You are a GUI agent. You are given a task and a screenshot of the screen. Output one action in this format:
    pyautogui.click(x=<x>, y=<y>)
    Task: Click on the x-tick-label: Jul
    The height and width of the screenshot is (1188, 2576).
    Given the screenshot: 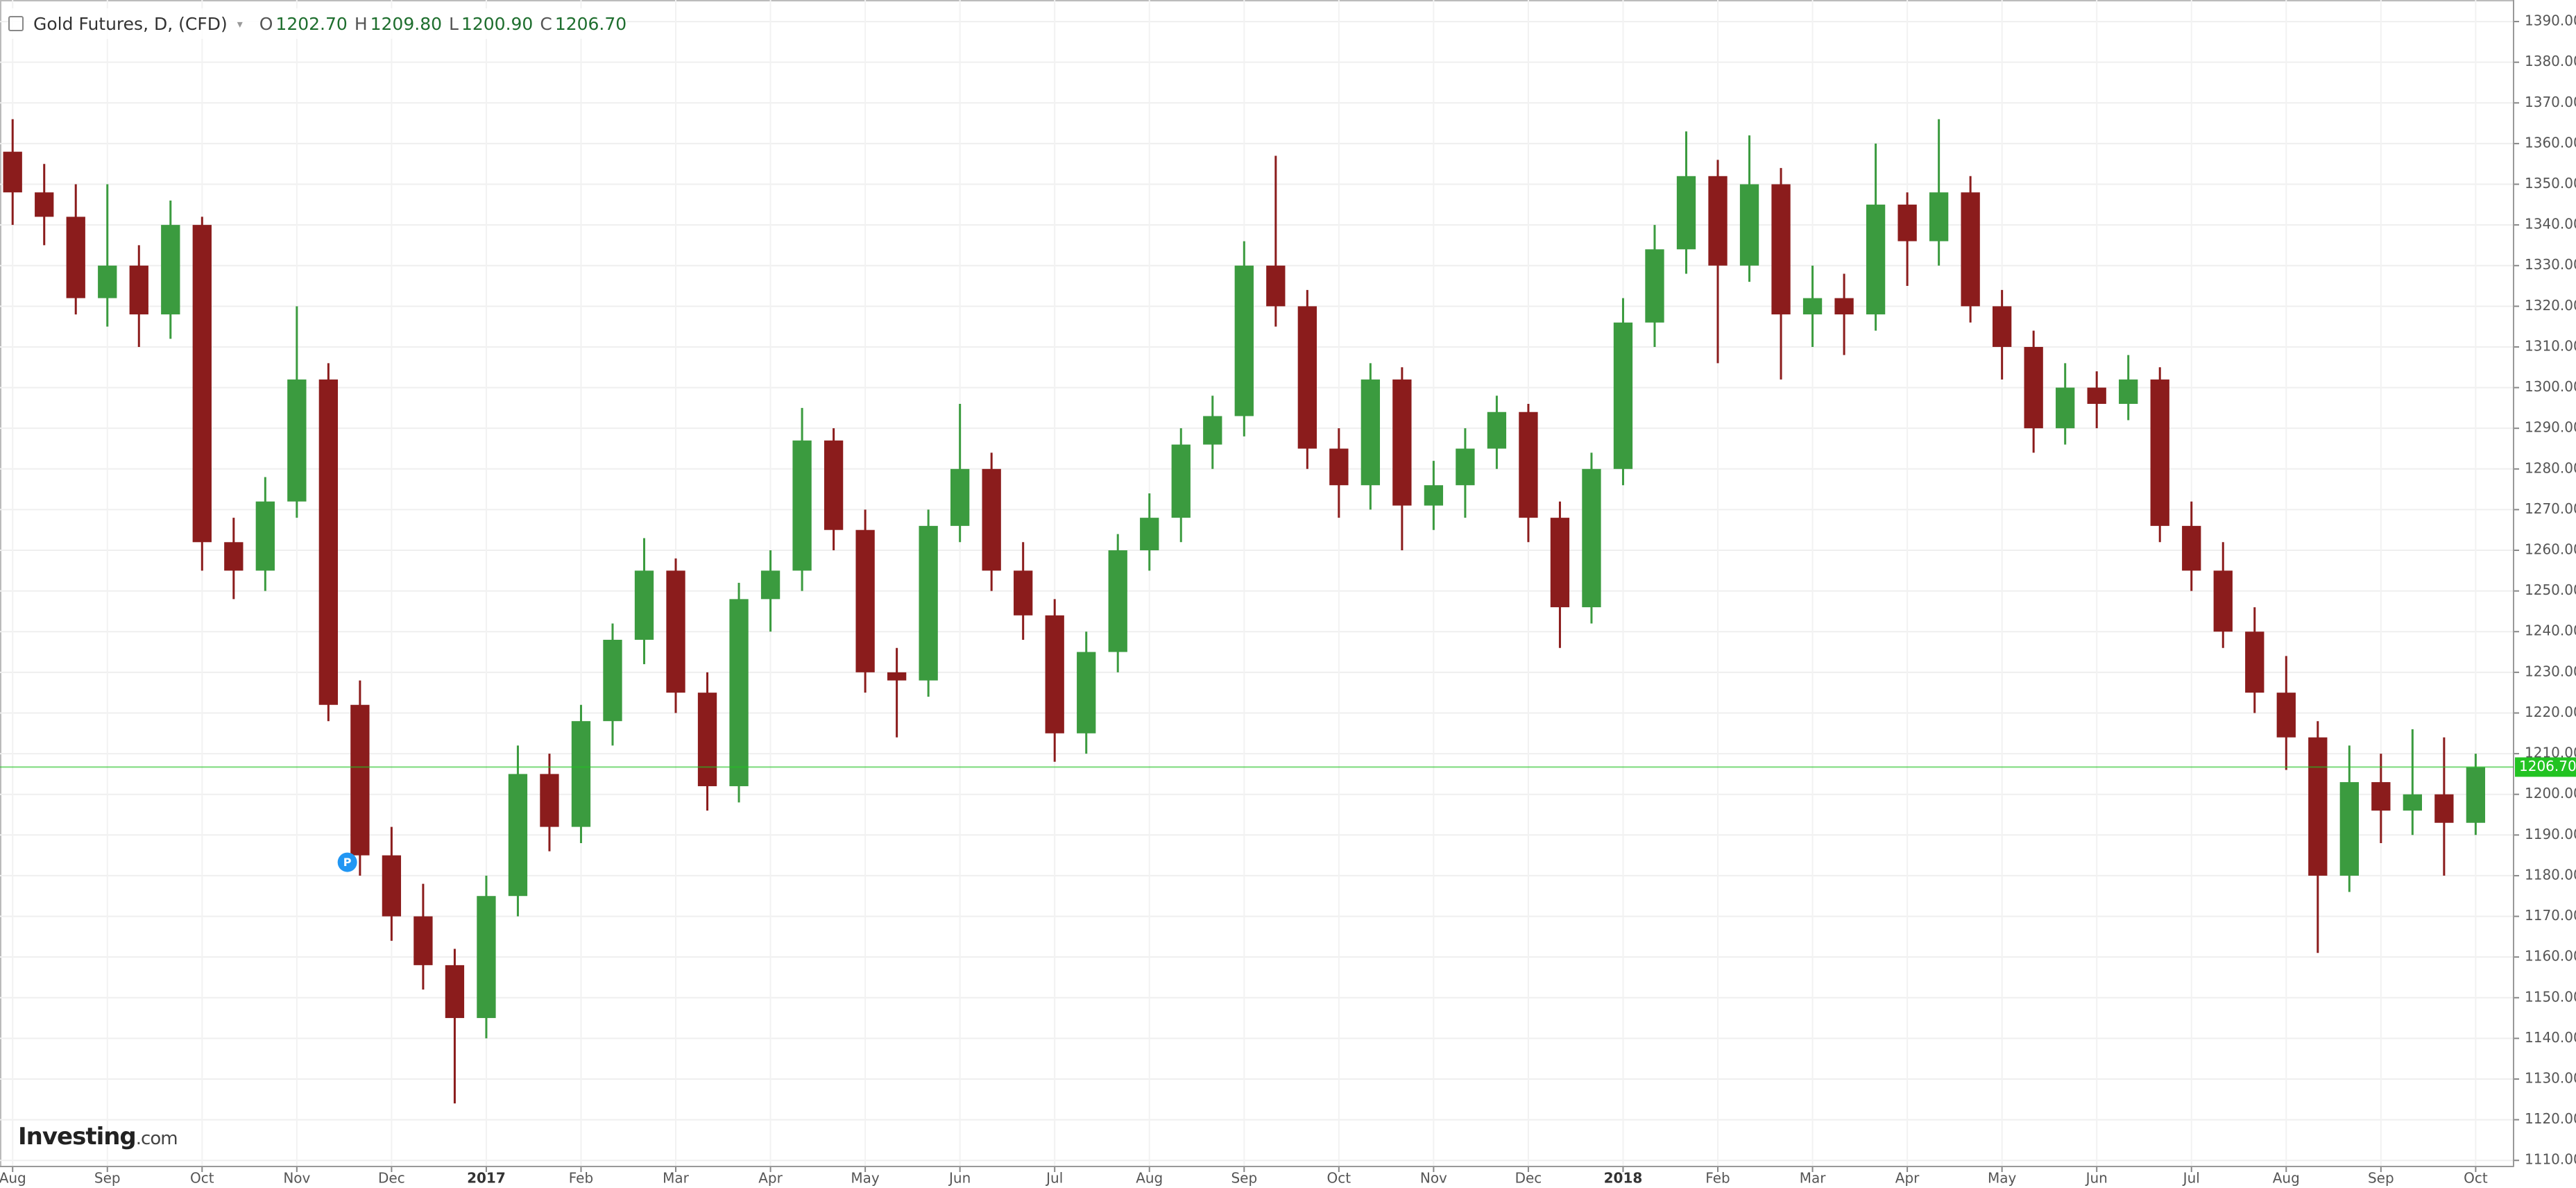 What is the action you would take?
    pyautogui.click(x=1054, y=1178)
    